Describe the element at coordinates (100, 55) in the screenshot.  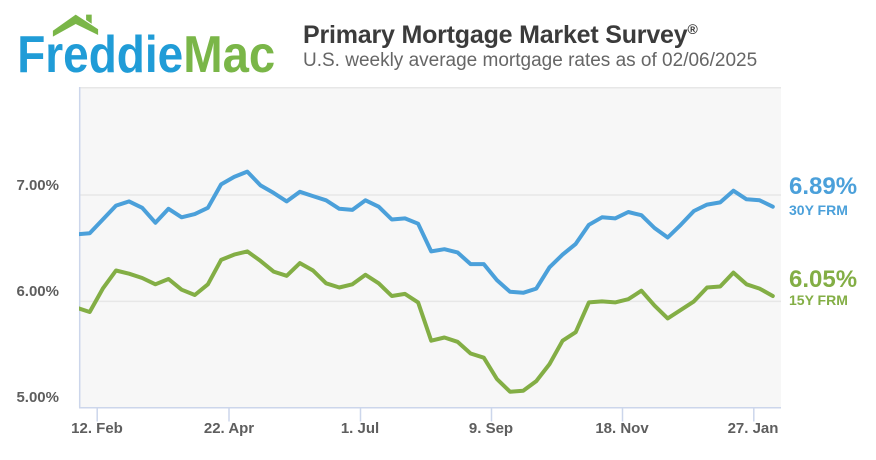
I see `svg-text: Freddie` at that location.